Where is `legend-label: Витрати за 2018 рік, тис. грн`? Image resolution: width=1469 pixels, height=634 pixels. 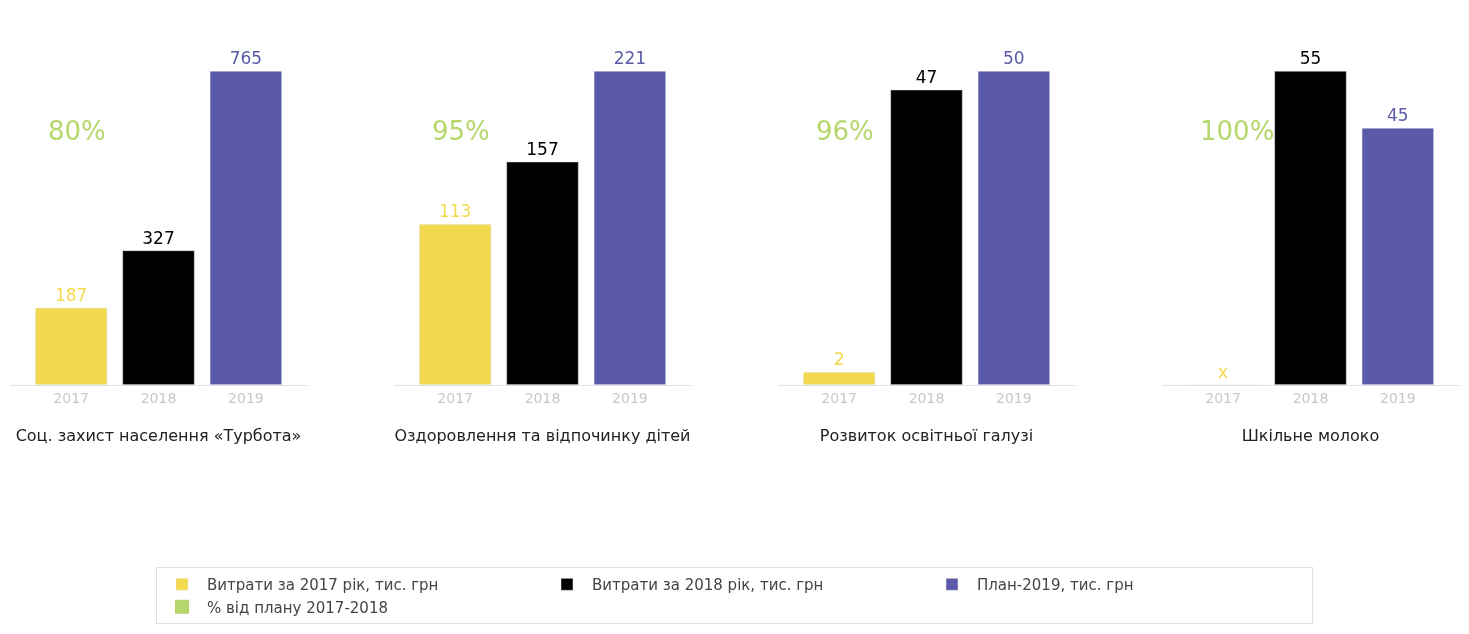 legend-label: Витрати за 2018 рік, тис. грн is located at coordinates (708, 585).